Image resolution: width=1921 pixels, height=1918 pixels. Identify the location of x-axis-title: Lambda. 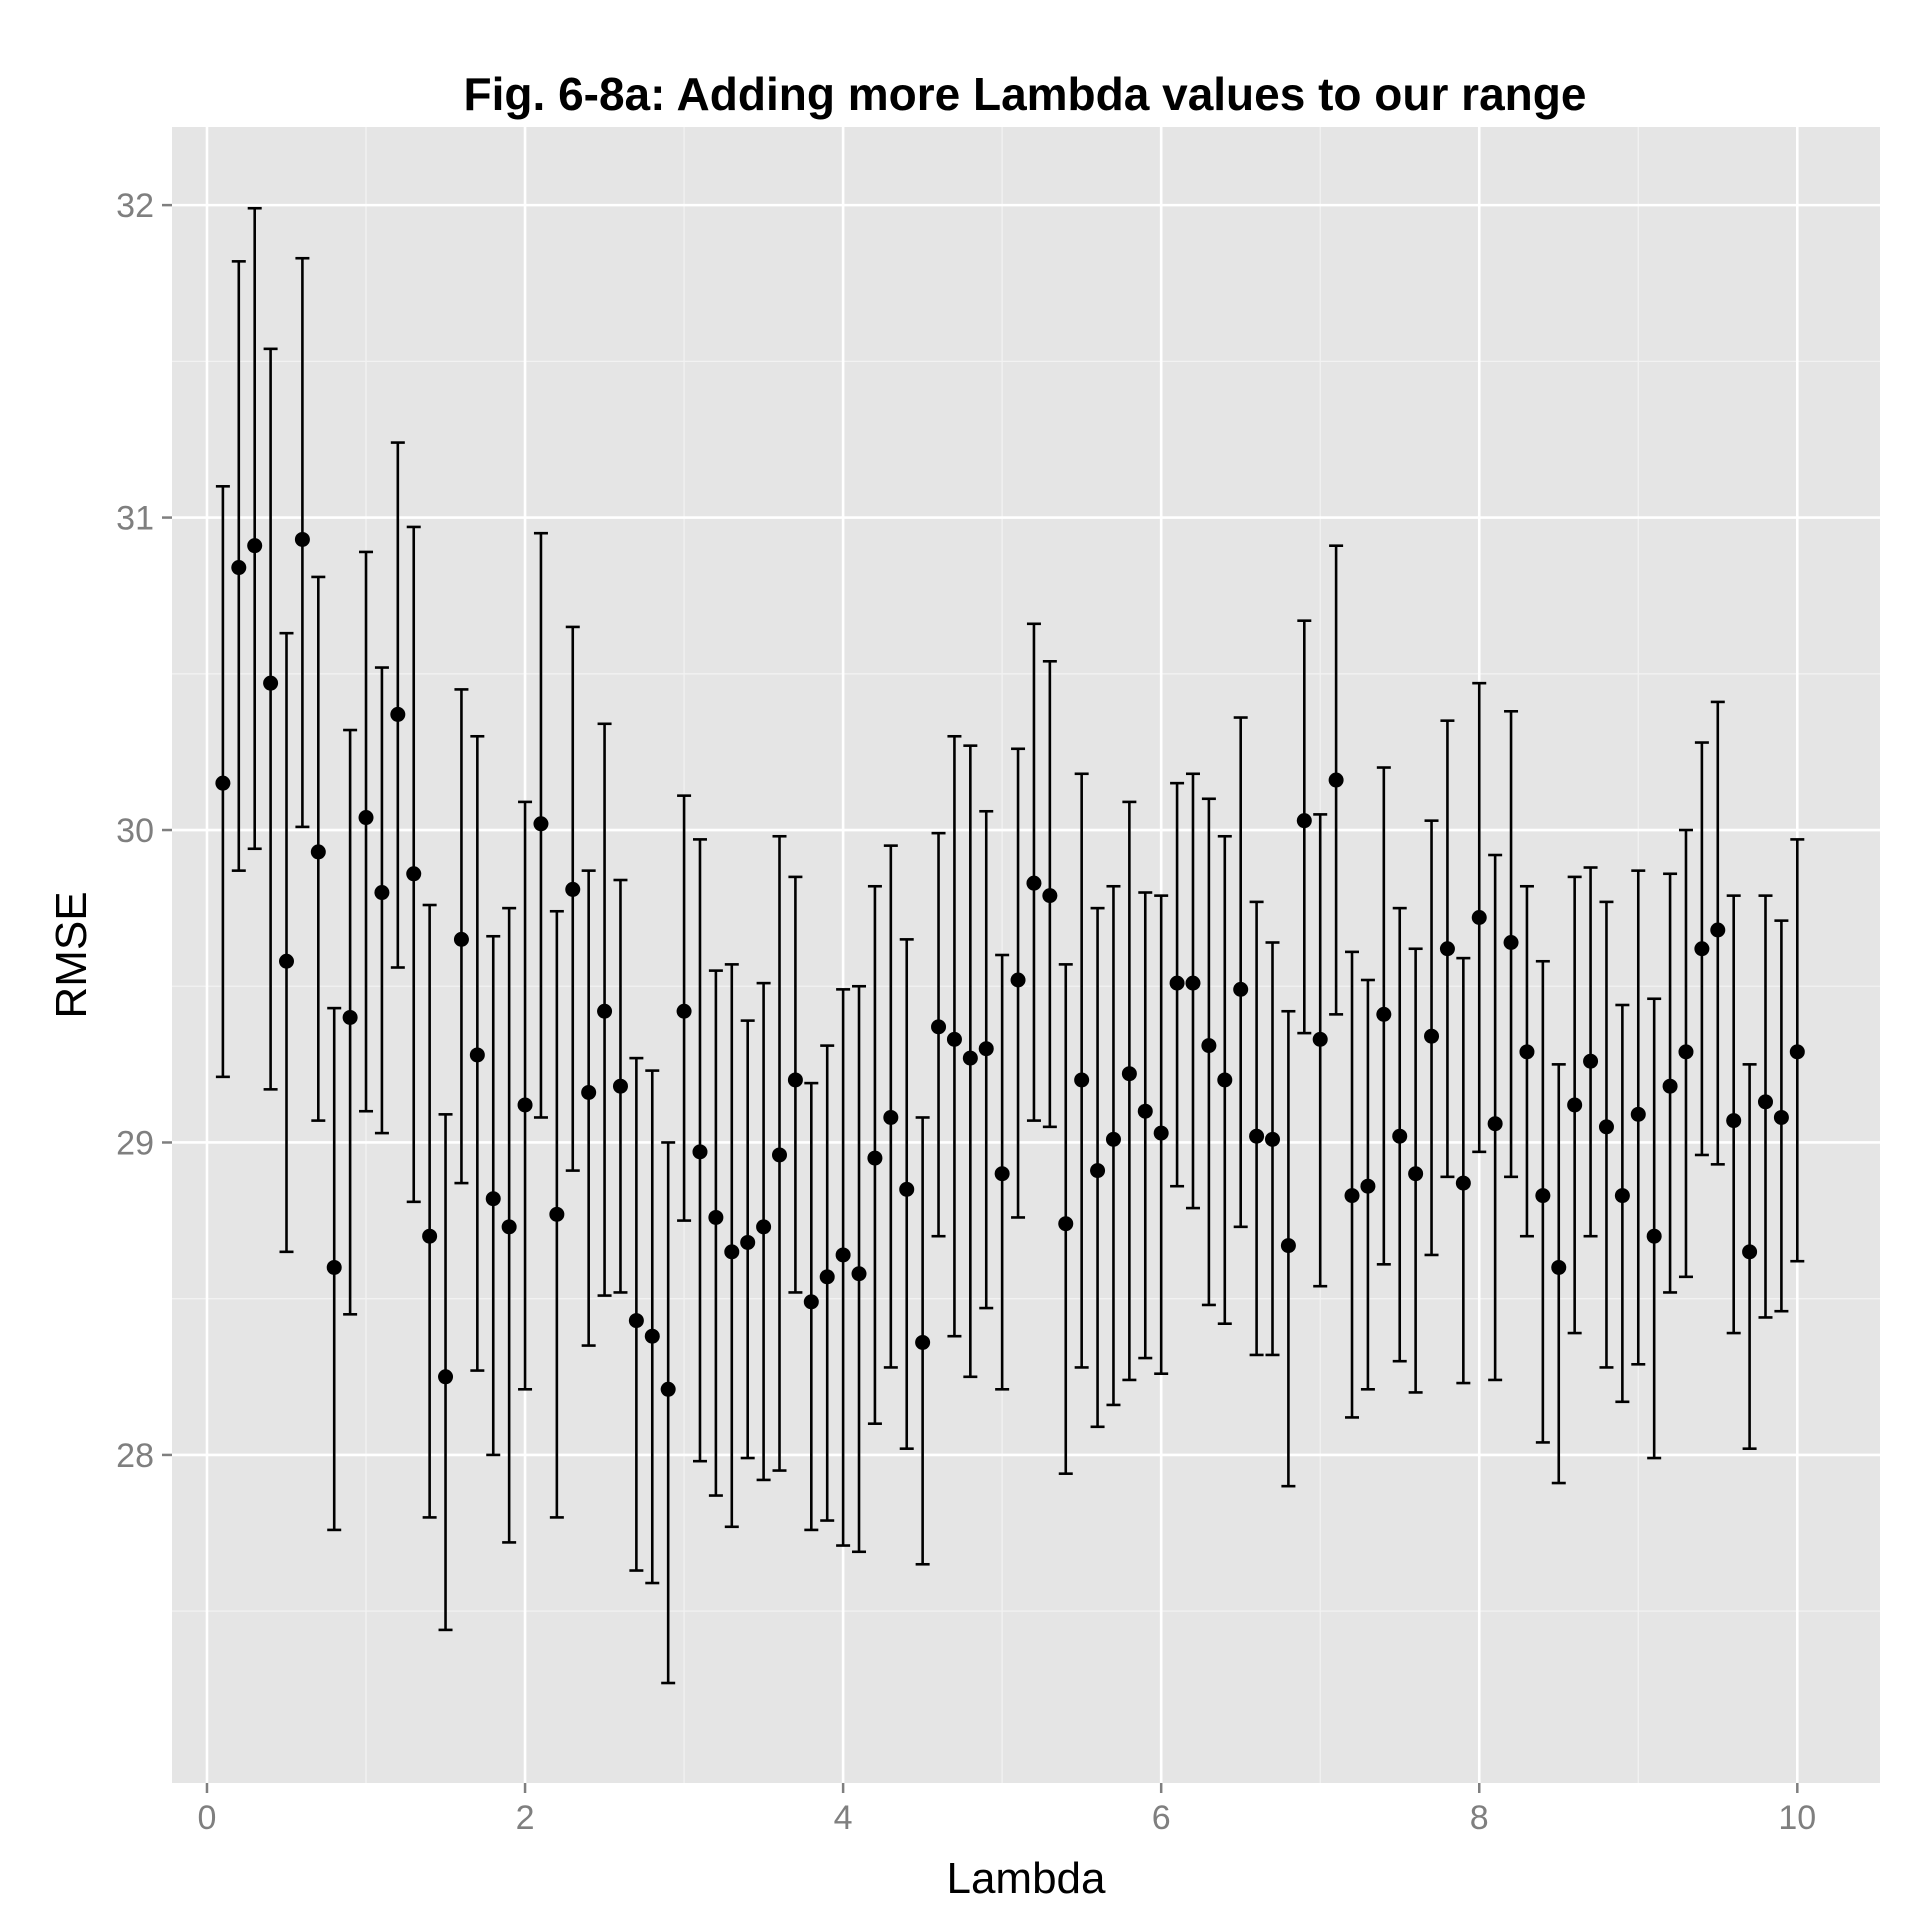
(1026, 1878).